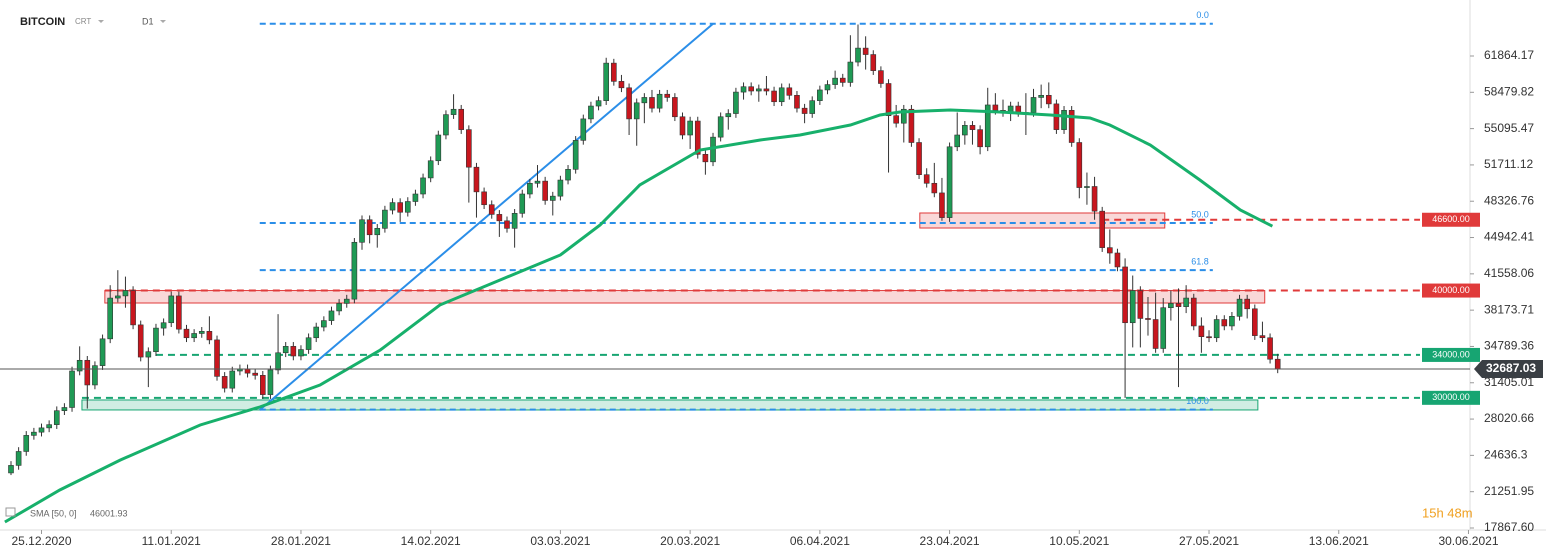 The width and height of the screenshot is (1546, 558). What do you see at coordinates (10, 512) in the screenshot?
I see `indicator-icon` at bounding box center [10, 512].